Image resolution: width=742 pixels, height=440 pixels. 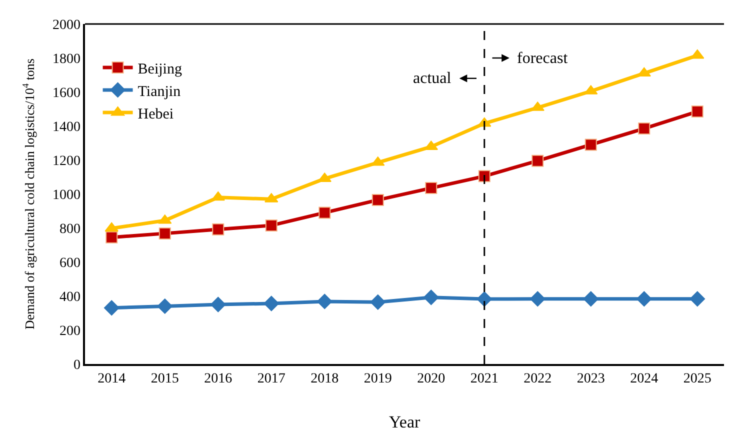 I want to click on x-tick-label: 2022, so click(x=538, y=379).